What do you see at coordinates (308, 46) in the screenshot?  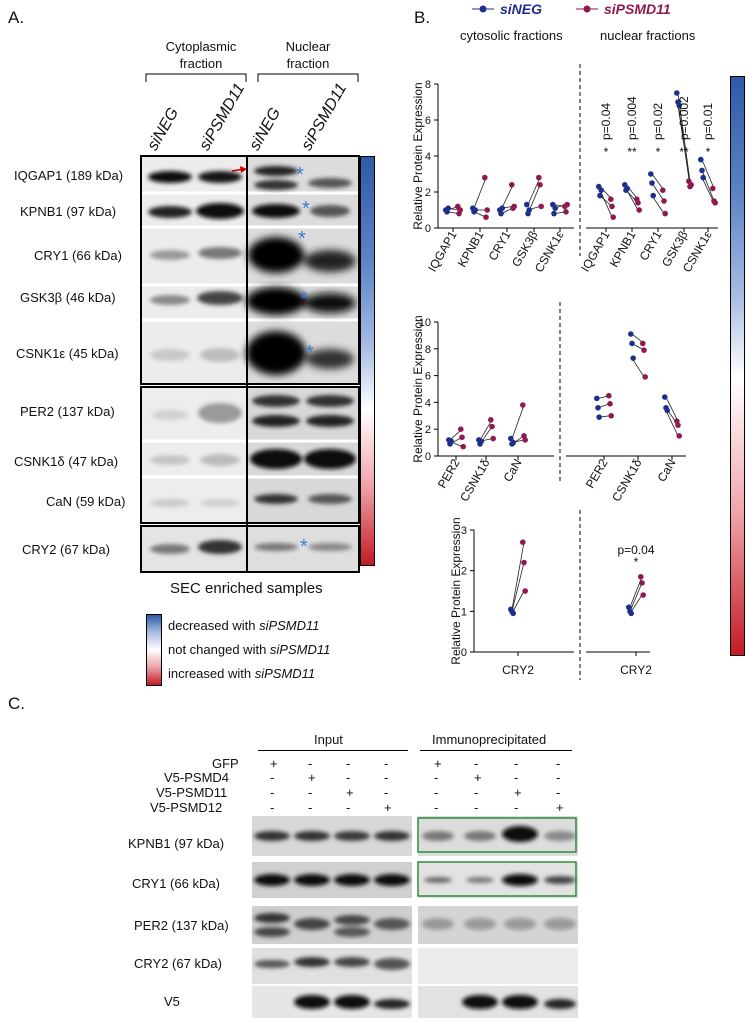 I see `group-label-line: Nuclear` at bounding box center [308, 46].